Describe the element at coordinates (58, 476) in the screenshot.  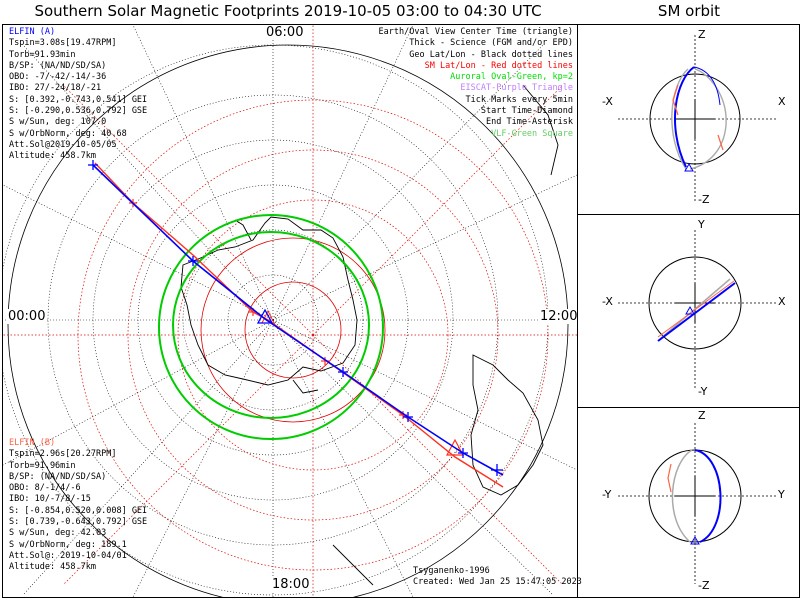
I see `elfin-b-line: B/SP: (NA/ND/SD/SA)` at that location.